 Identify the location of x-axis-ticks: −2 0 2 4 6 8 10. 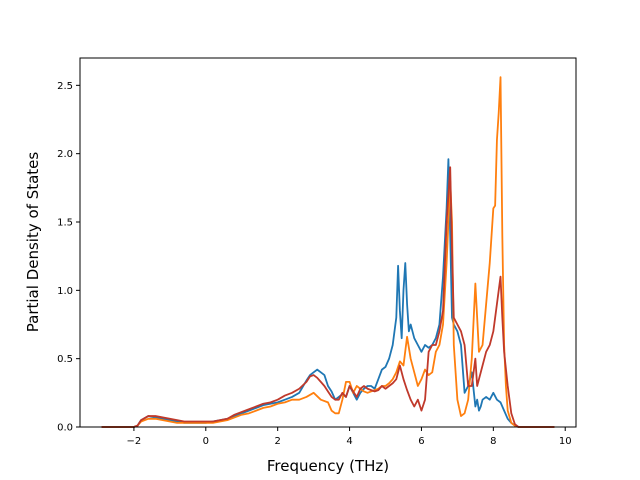
(349, 437).